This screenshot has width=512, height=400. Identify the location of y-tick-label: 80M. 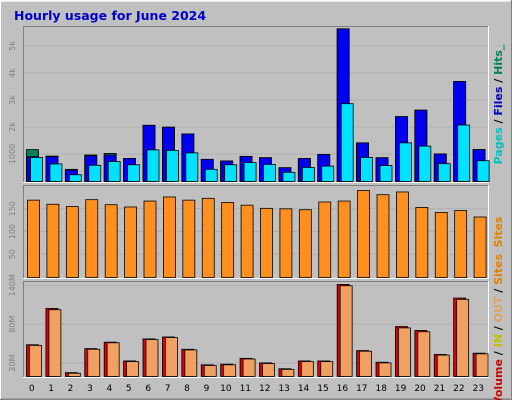
(12, 324).